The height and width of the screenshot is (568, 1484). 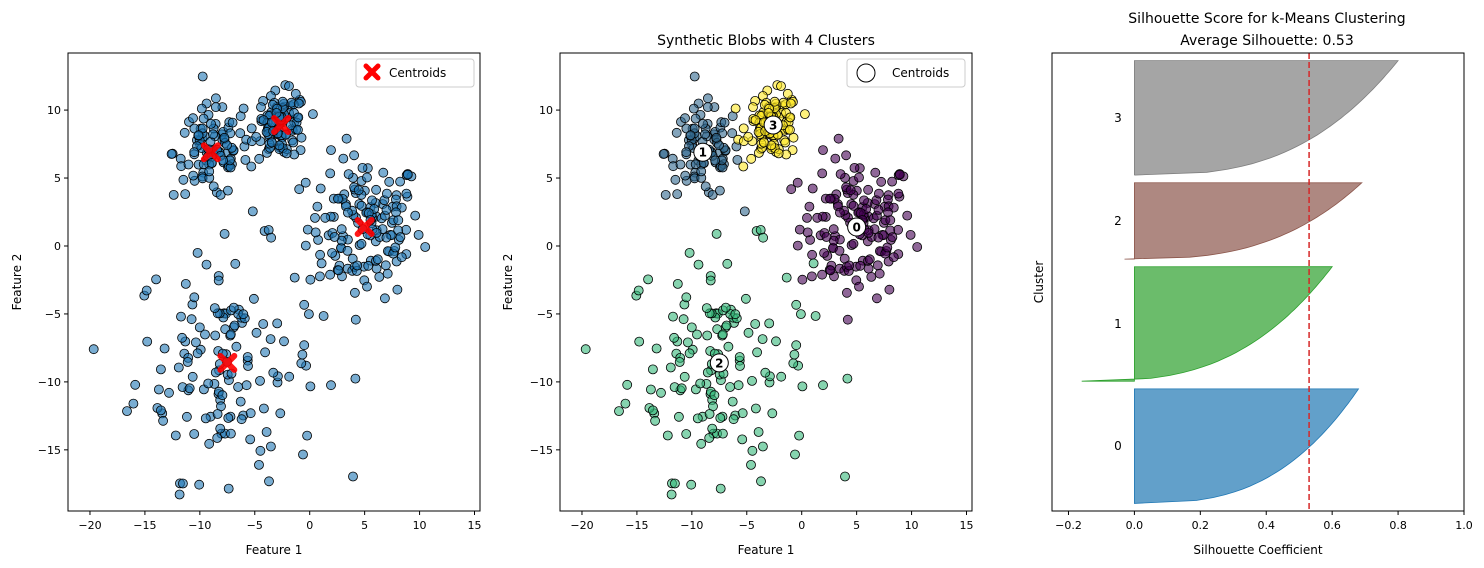 I want to click on x-tick-label: 15, so click(x=475, y=525).